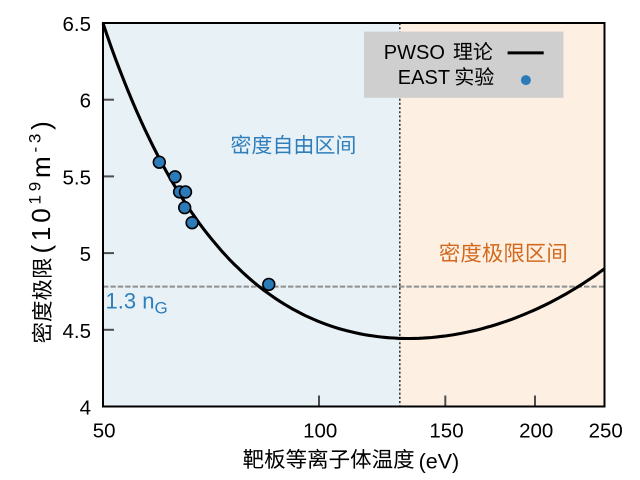 The image size is (640, 480). What do you see at coordinates (77, 24) in the screenshot?
I see `svg-text: 6.5` at bounding box center [77, 24].